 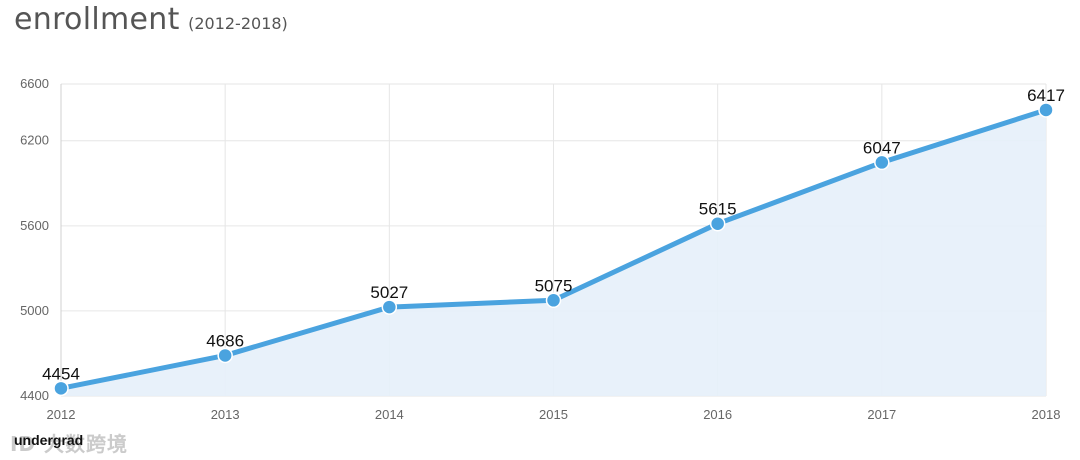 I want to click on x-tick-label: 2013, so click(x=225, y=414).